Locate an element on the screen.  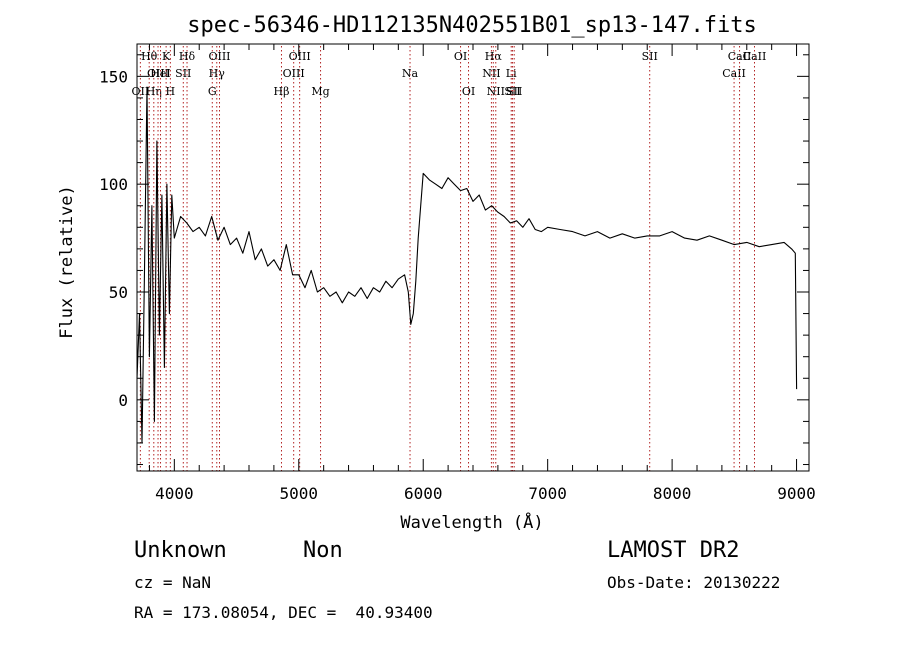
y-tick-label: 150 is located at coordinates (113, 76).